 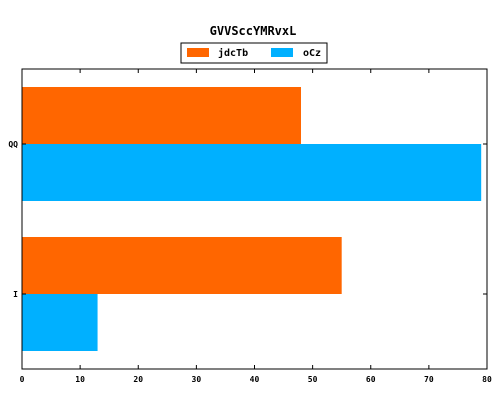 I want to click on x-tick-label-70: 70, so click(x=429, y=379).